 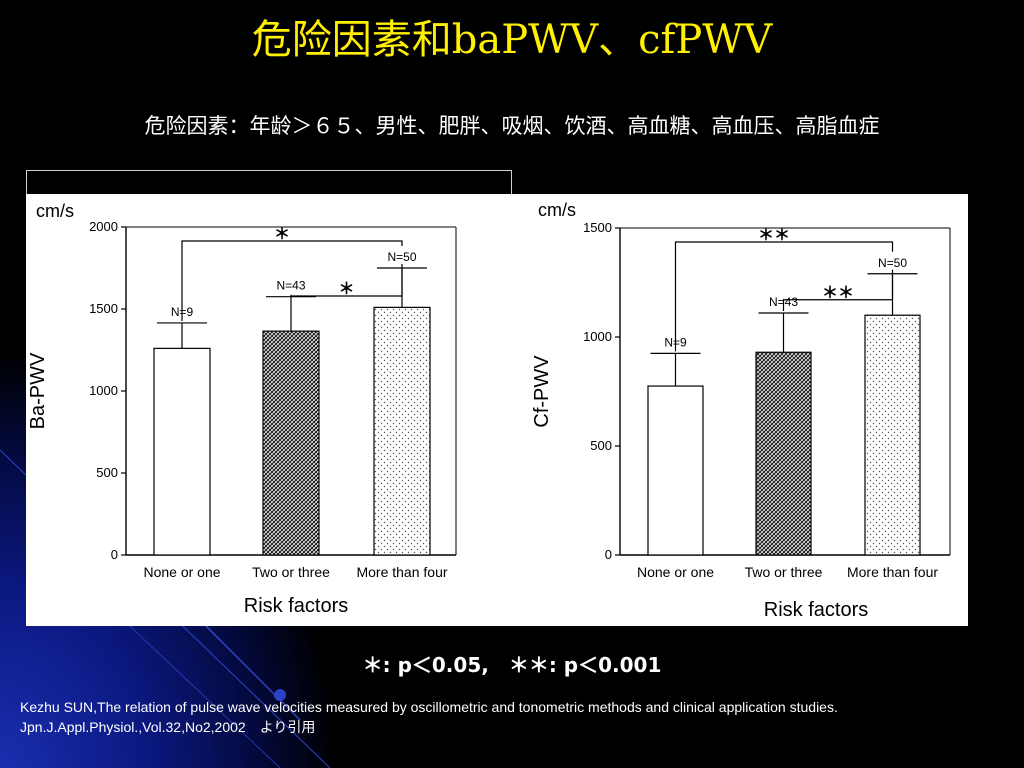 What do you see at coordinates (557, 210) in the screenshot?
I see `chart2-unit-label: cm/s` at bounding box center [557, 210].